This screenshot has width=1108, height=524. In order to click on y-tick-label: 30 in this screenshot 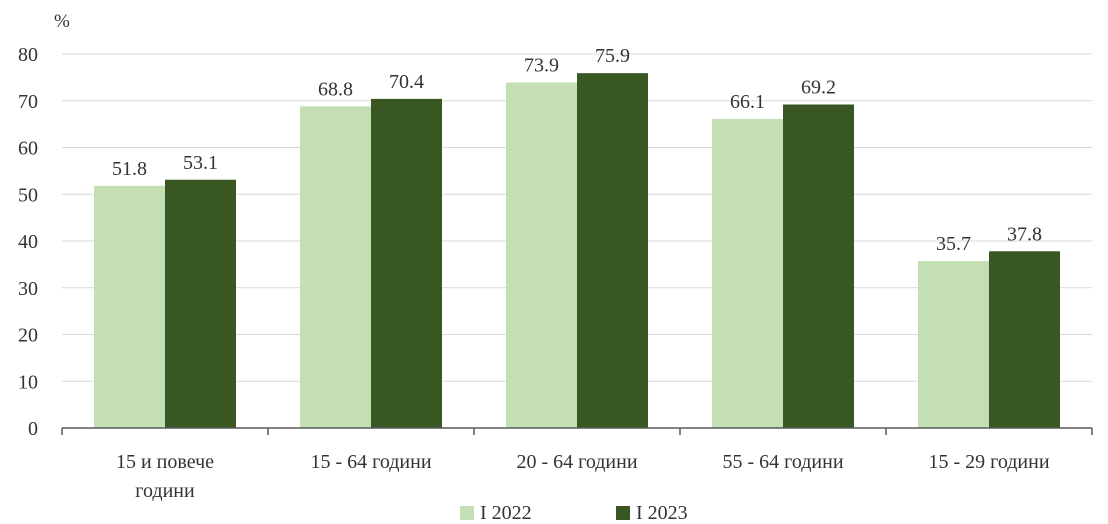, I will do `click(28, 289)`.